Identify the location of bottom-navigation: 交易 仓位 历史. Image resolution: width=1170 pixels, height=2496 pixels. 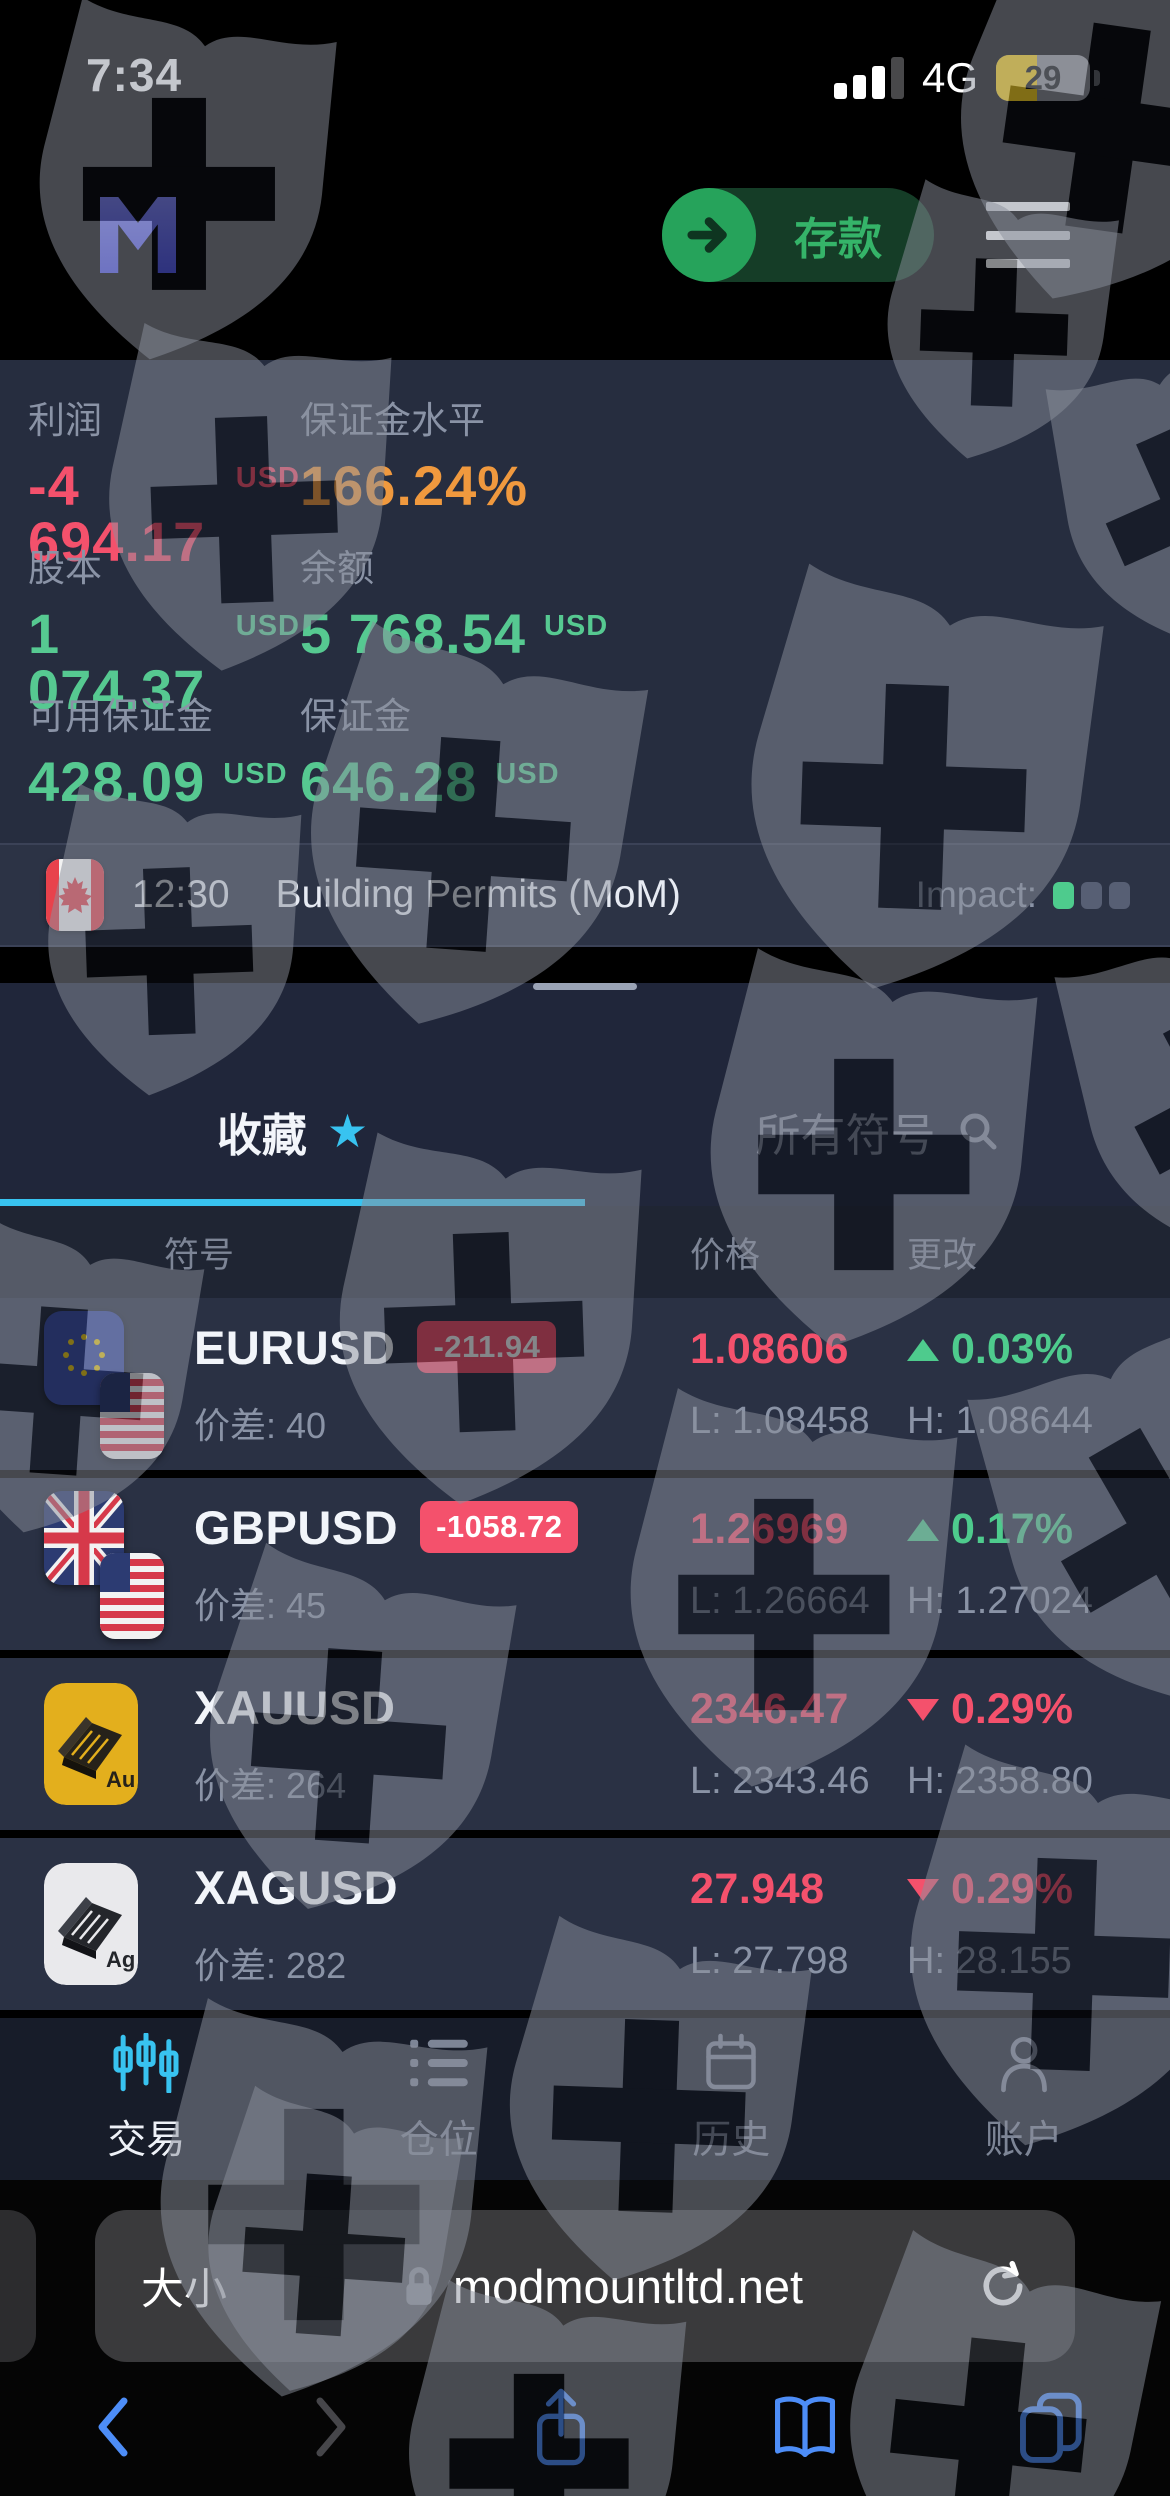
(585, 2099).